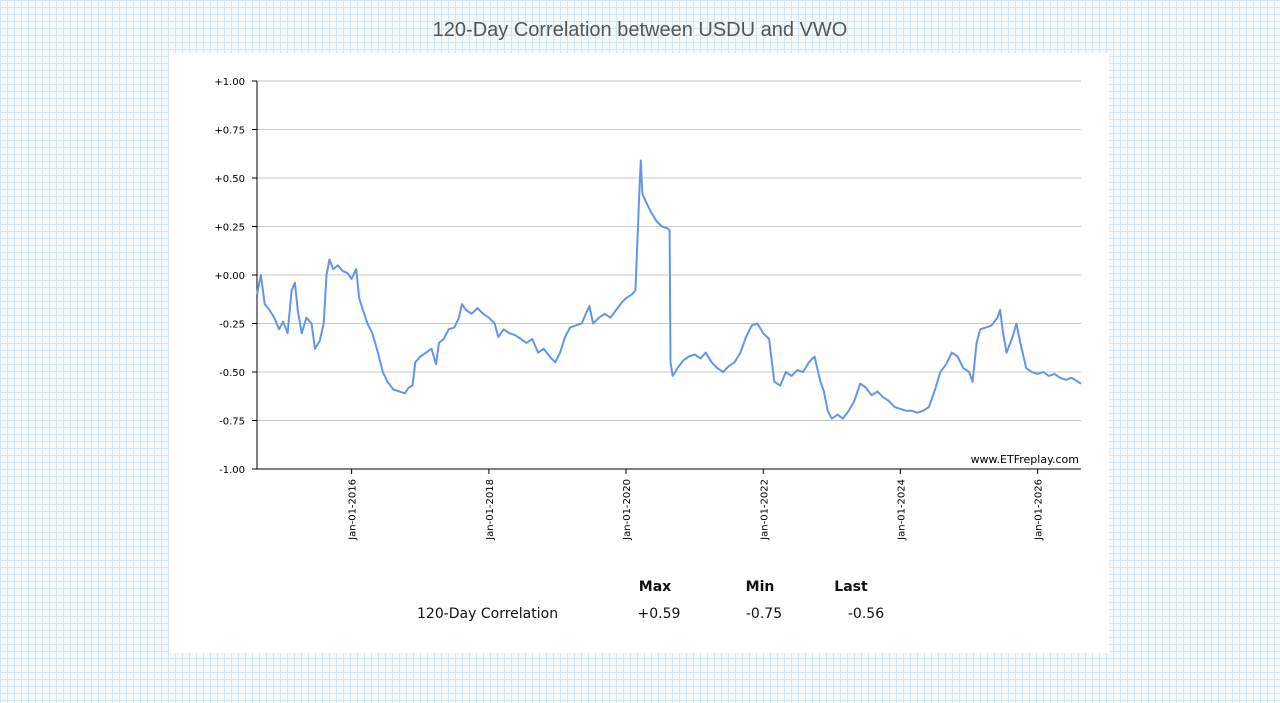  What do you see at coordinates (866, 614) in the screenshot?
I see `stats-last-value: -0.56` at bounding box center [866, 614].